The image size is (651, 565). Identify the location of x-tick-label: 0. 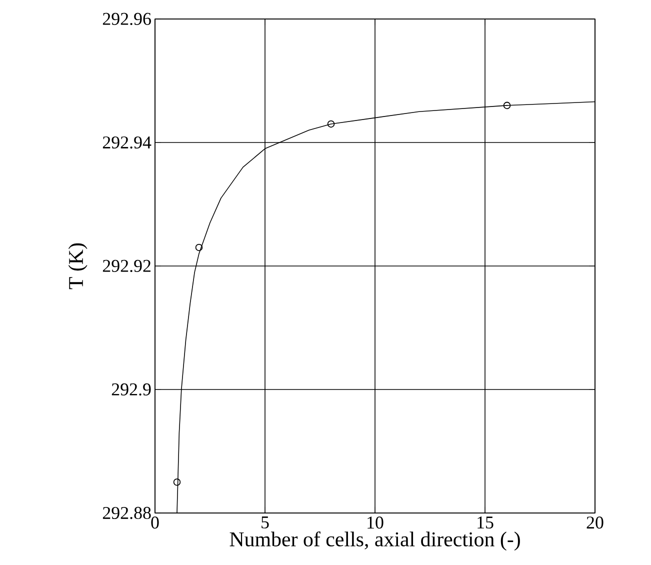
(155, 522).